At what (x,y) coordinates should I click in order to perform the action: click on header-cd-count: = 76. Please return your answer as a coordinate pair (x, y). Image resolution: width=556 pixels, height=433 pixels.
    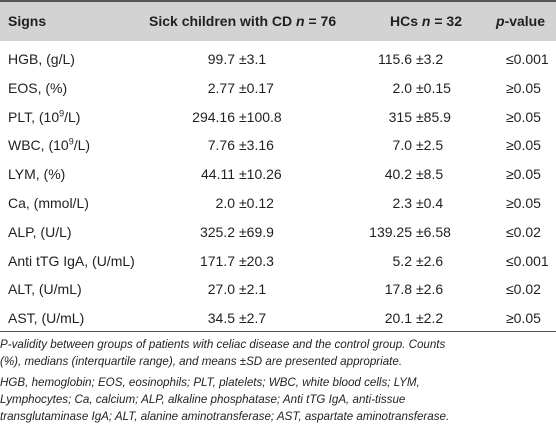
    Looking at the image, I should click on (320, 21).